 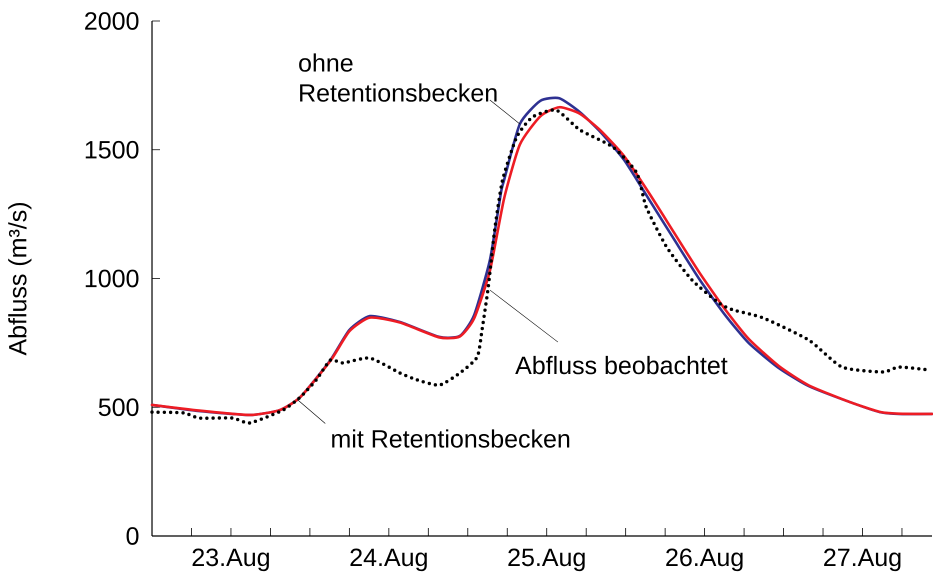 I want to click on y-tick-label: 1500, so click(x=112, y=149).